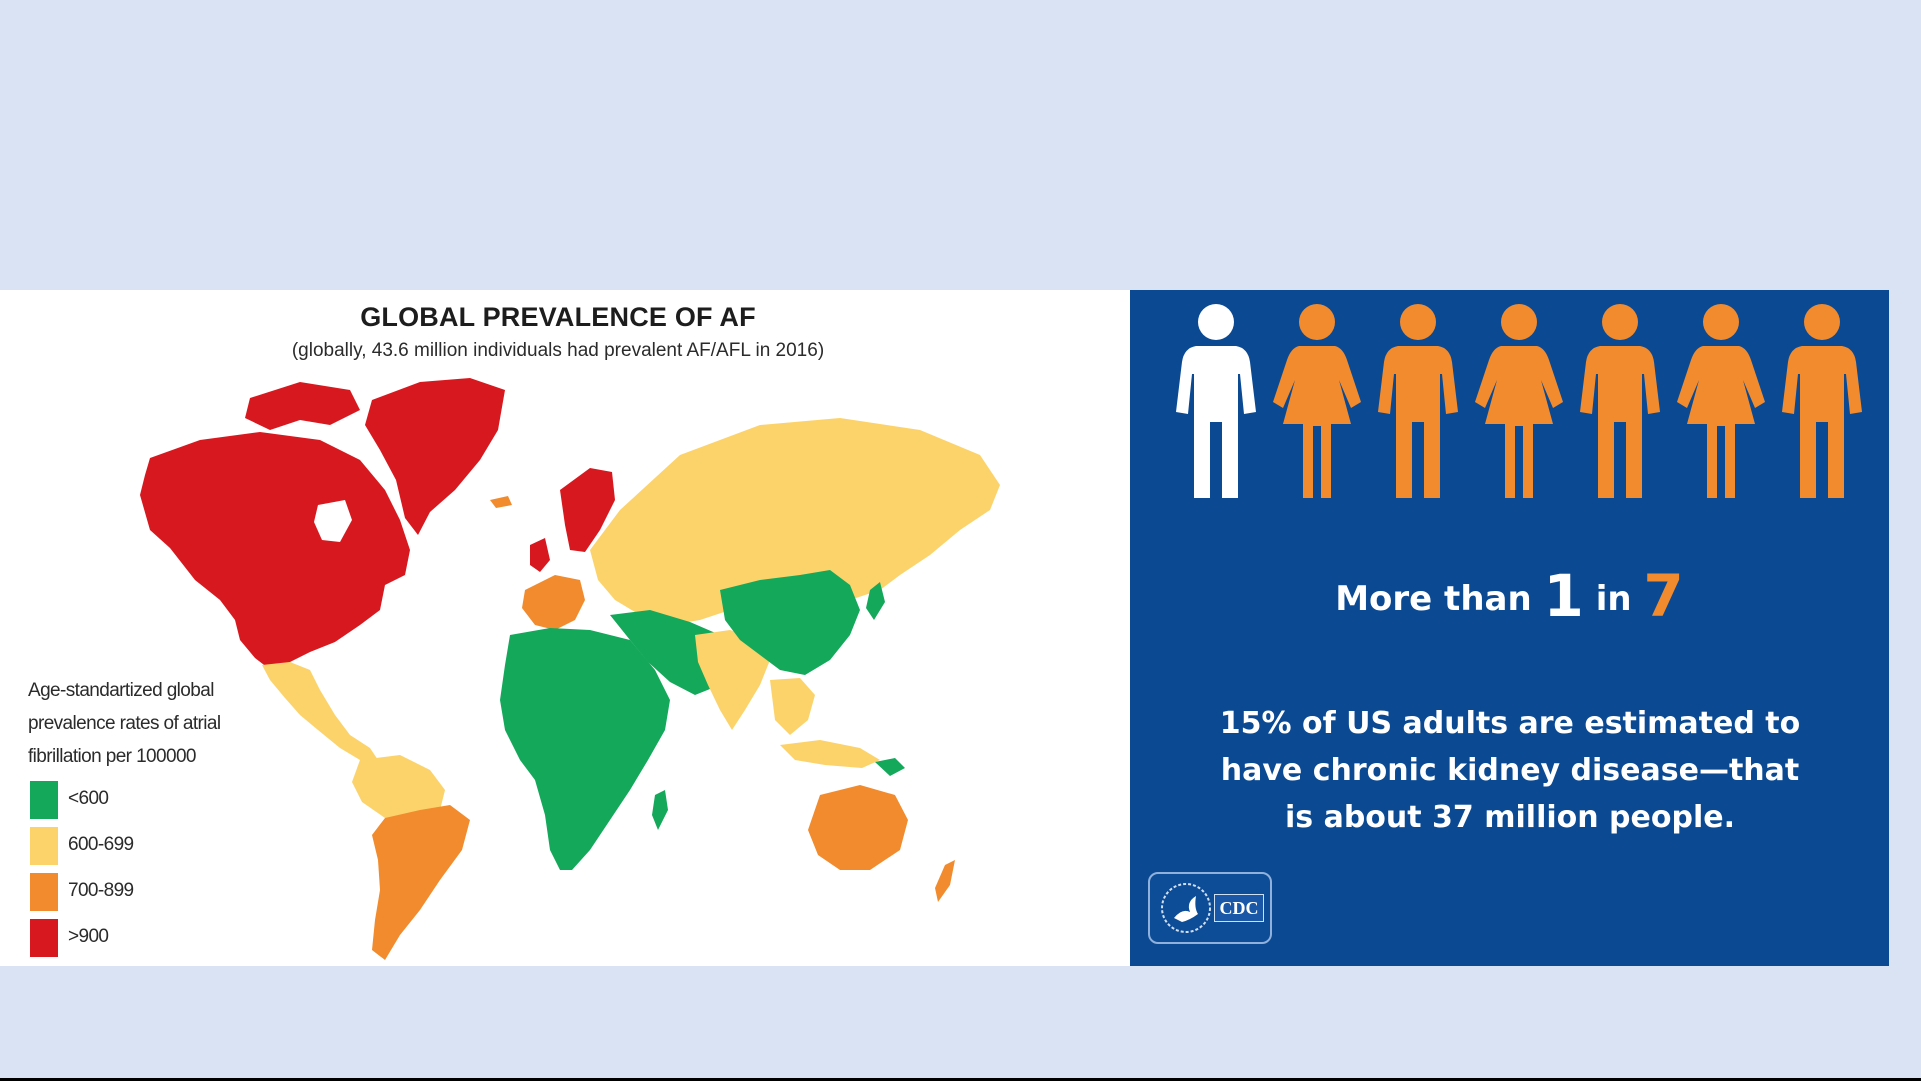 The height and width of the screenshot is (1081, 1921). I want to click on cdc-wordmark: CDC, so click(1239, 908).